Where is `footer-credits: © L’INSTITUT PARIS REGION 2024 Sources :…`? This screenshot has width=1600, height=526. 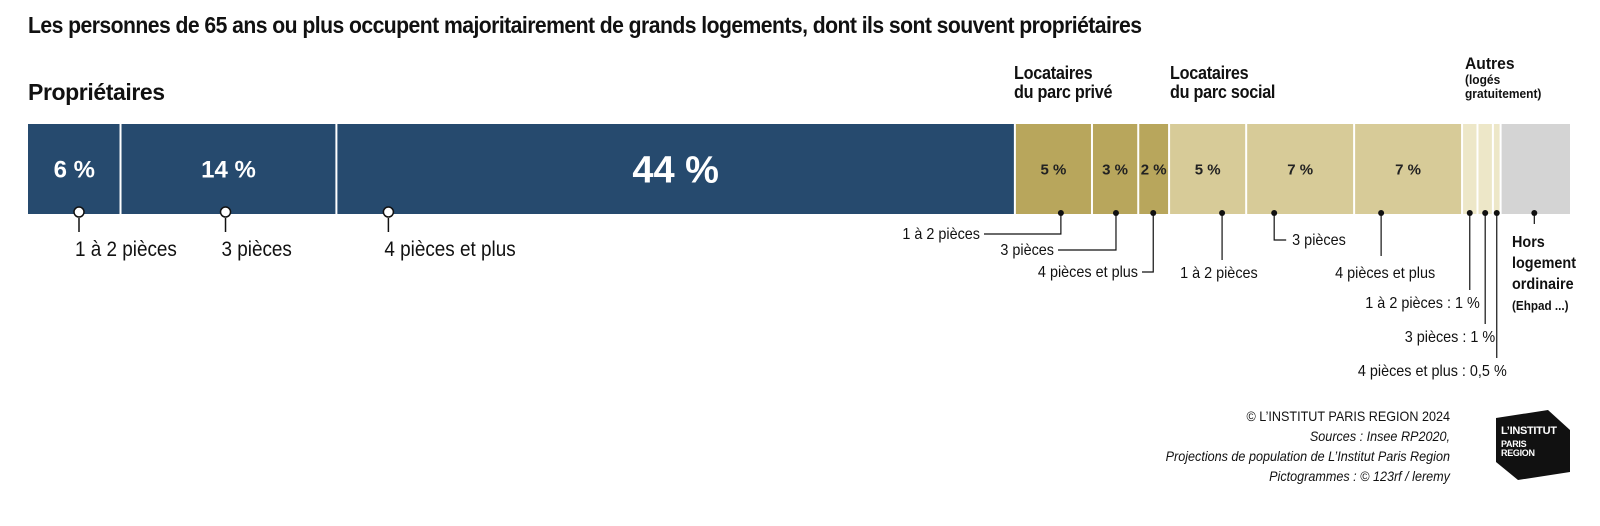
footer-credits: © L’INSTITUT PARIS REGION 2024 Sources :… is located at coordinates (1308, 446).